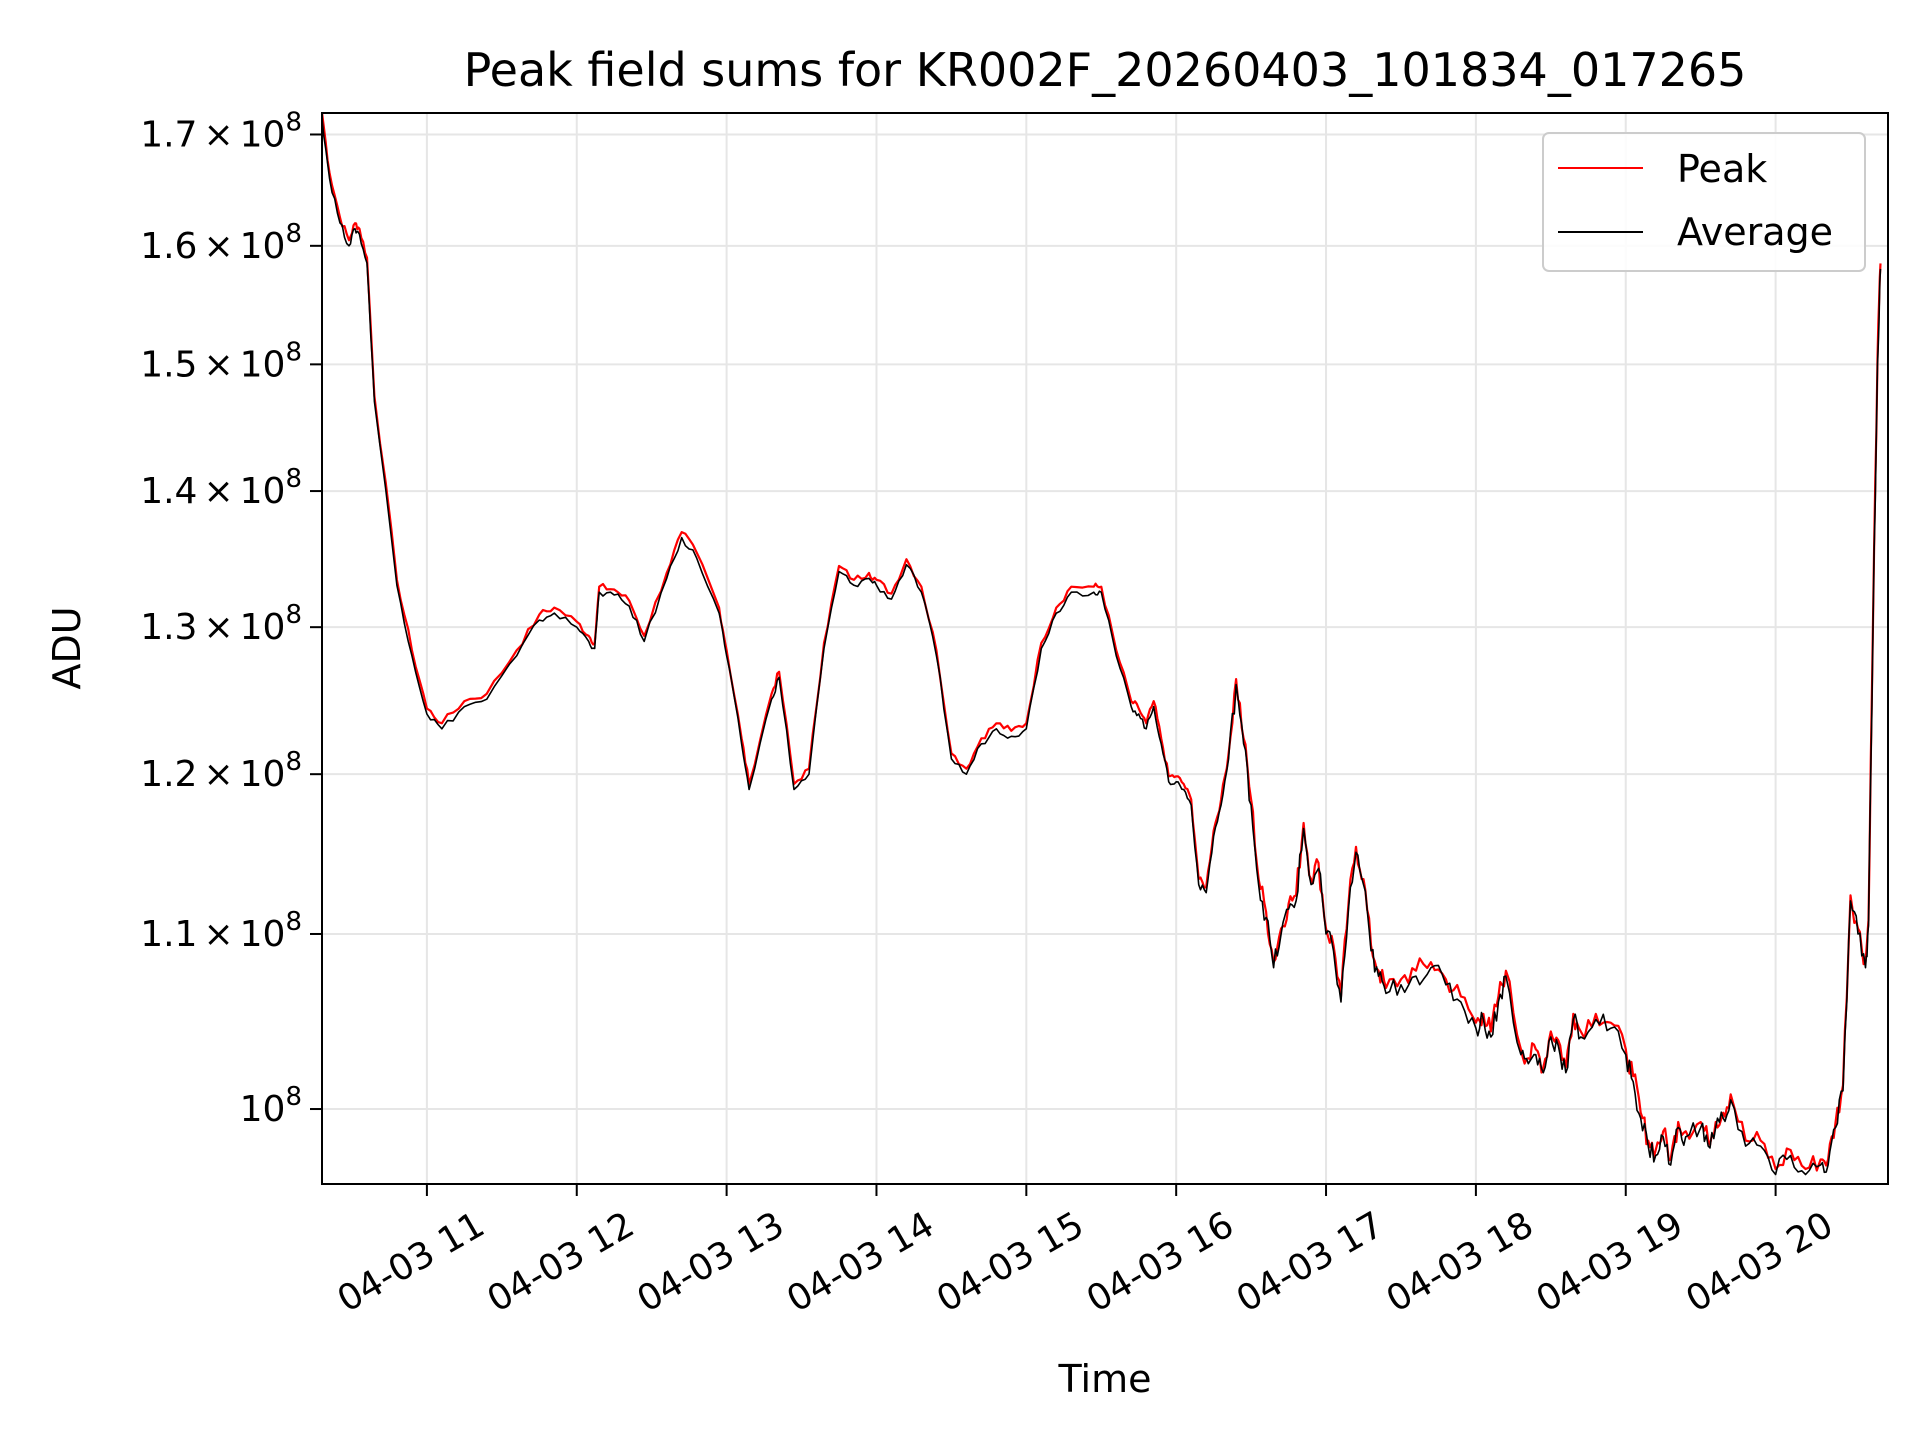 This screenshot has height=1440, width=1920. Describe the element at coordinates (1759, 1262) in the screenshot. I see `x-tick-label: 04-03 20` at that location.